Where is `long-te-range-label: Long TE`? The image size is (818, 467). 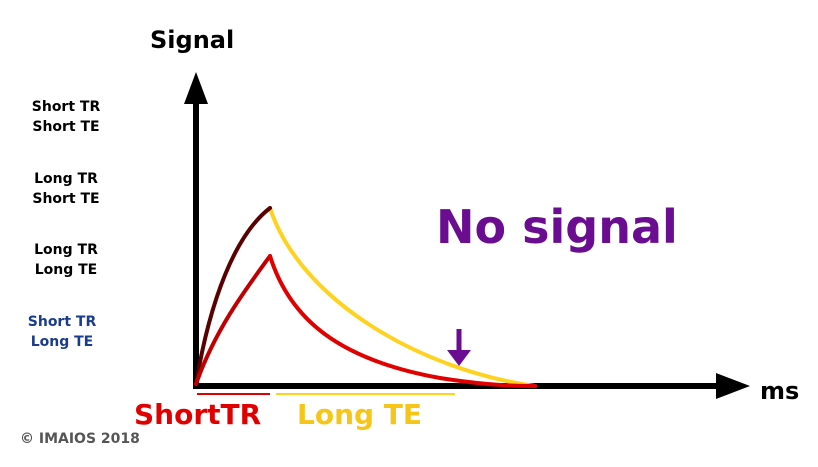
long-te-range-label: Long TE is located at coordinates (360, 414).